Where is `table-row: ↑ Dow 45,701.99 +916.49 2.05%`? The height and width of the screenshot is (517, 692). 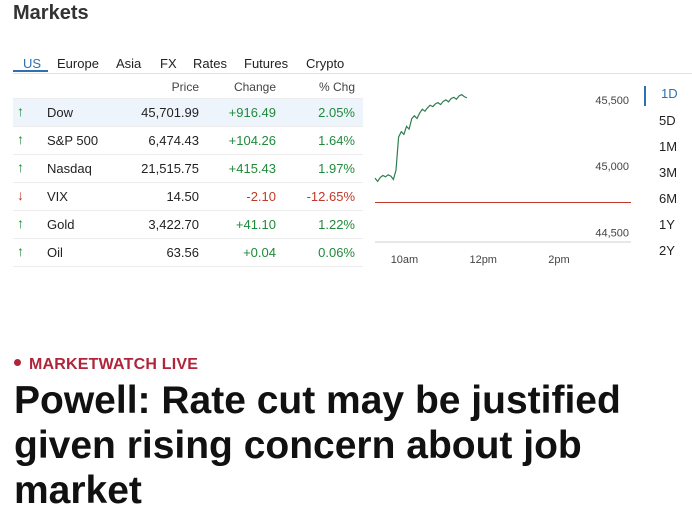 table-row: ↑ Dow 45,701.99 +916.49 2.05% is located at coordinates (188, 112).